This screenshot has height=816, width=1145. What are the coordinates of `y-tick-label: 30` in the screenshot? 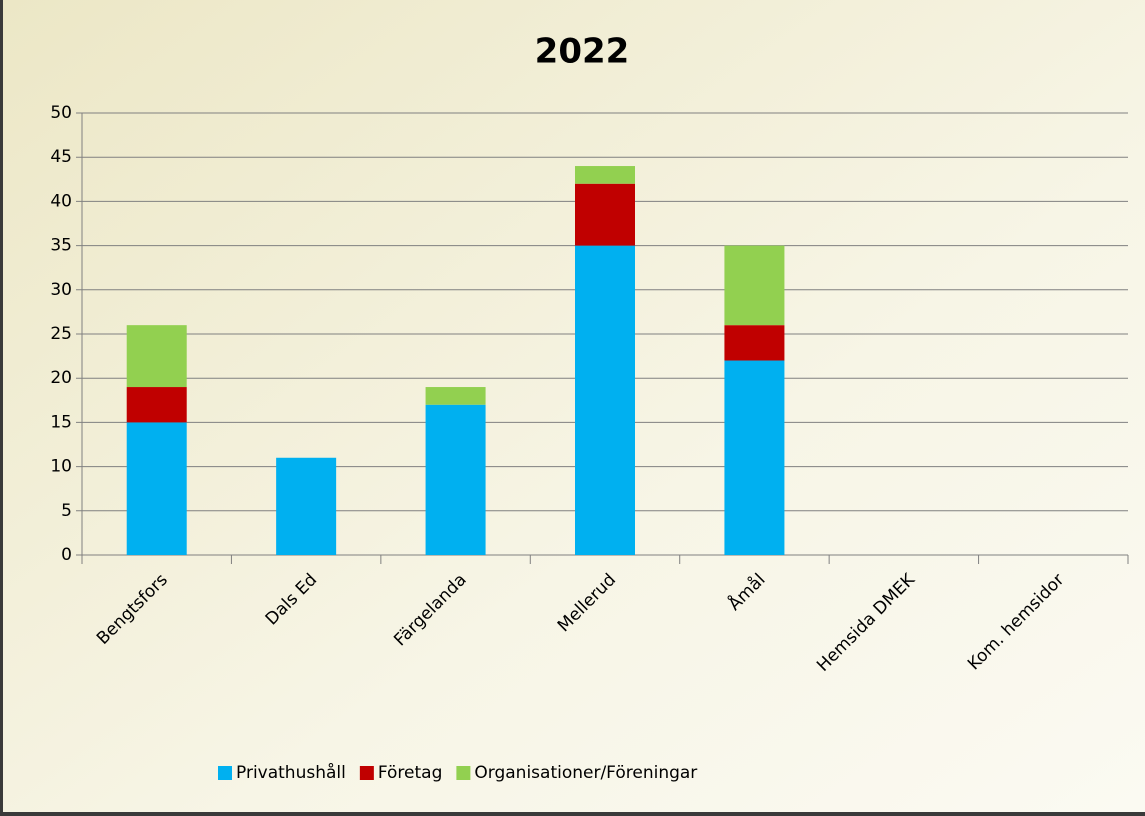 It's located at (61, 290).